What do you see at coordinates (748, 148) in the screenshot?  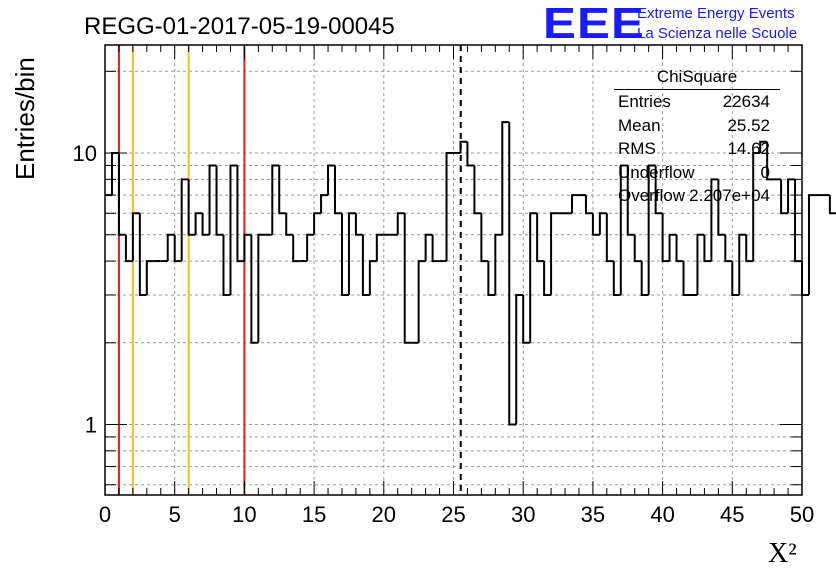 I see `stats-value: 14.62` at bounding box center [748, 148].